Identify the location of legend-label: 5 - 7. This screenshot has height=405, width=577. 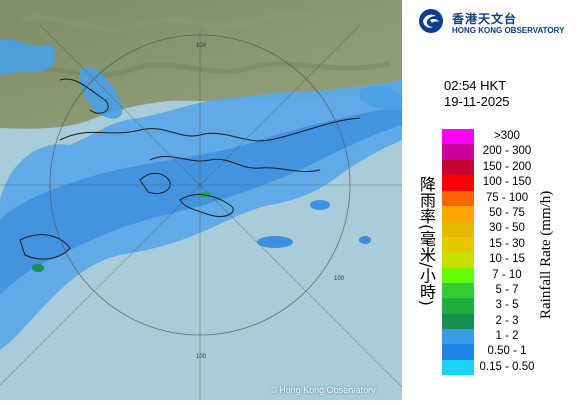
(507, 289).